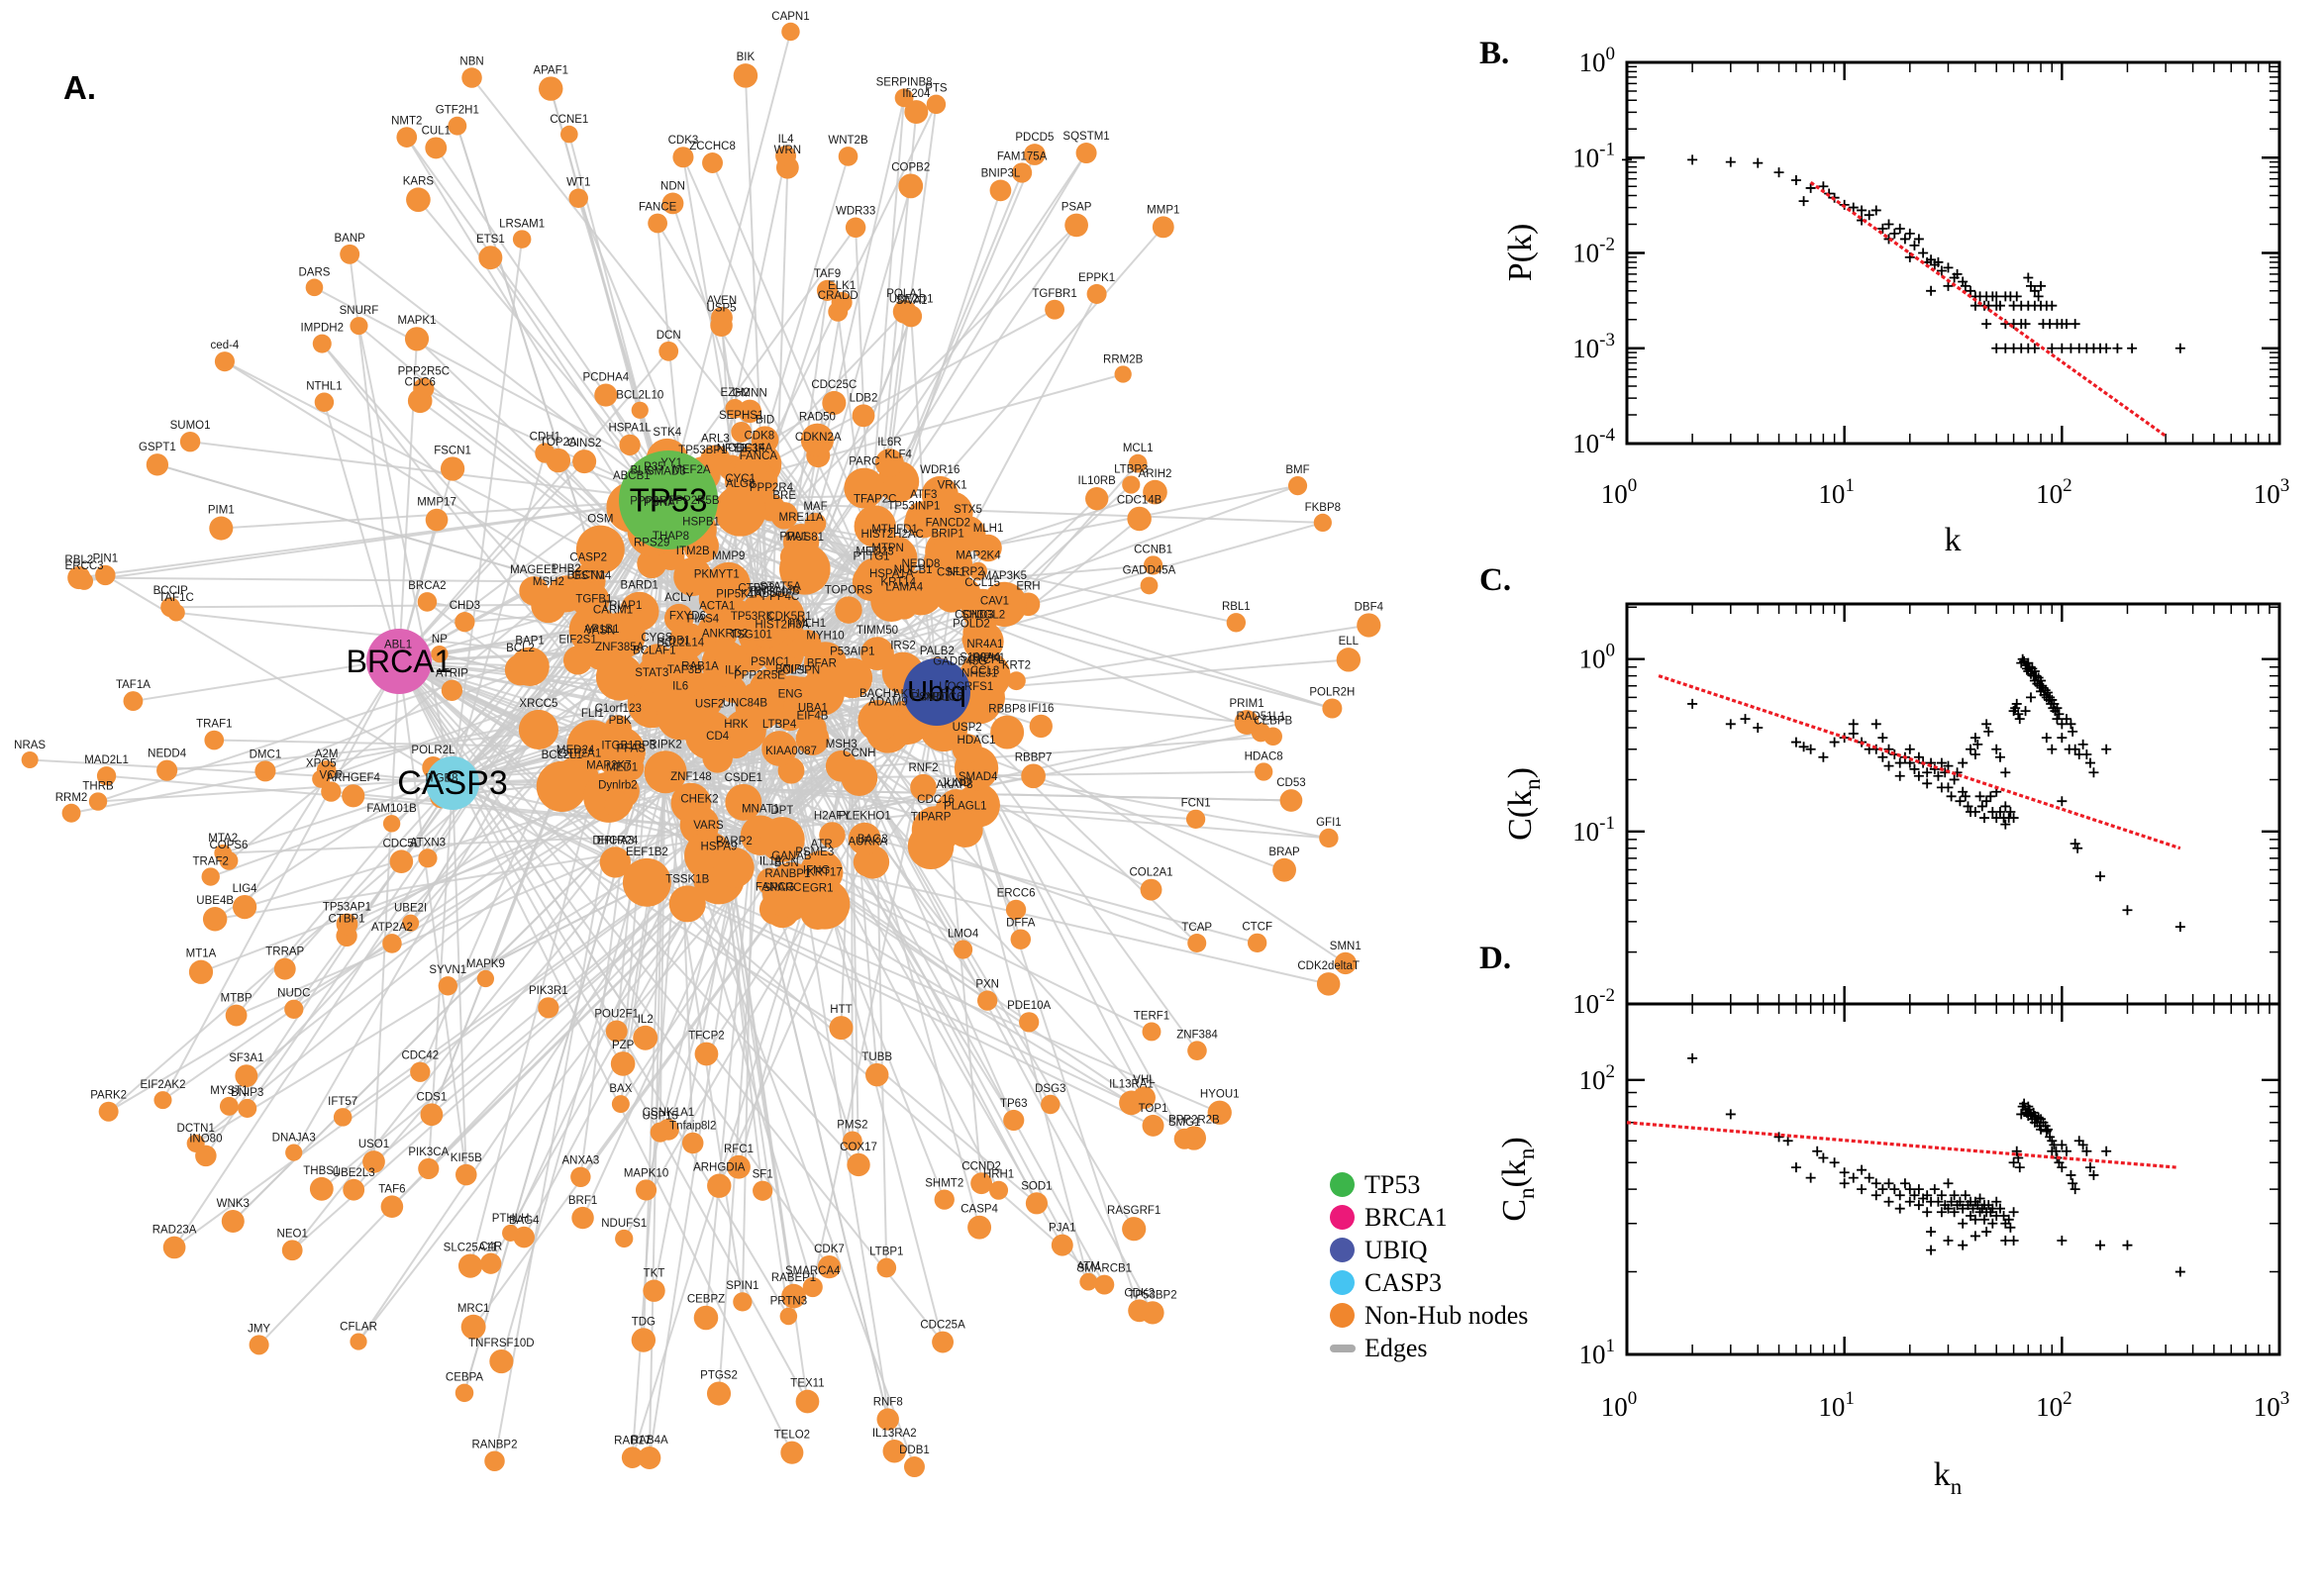 Image resolution: width=2323 pixels, height=1596 pixels. I want to click on gene-label: ZNF350, so click(768, 593).